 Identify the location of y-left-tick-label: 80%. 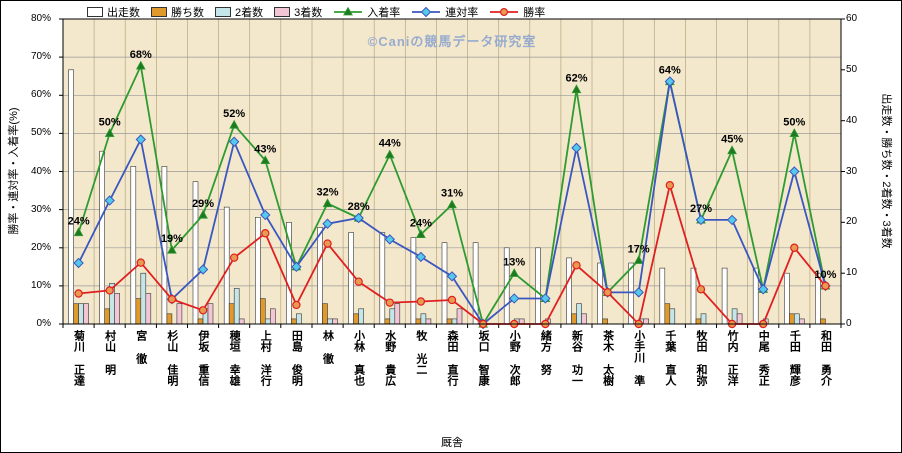
(40, 18).